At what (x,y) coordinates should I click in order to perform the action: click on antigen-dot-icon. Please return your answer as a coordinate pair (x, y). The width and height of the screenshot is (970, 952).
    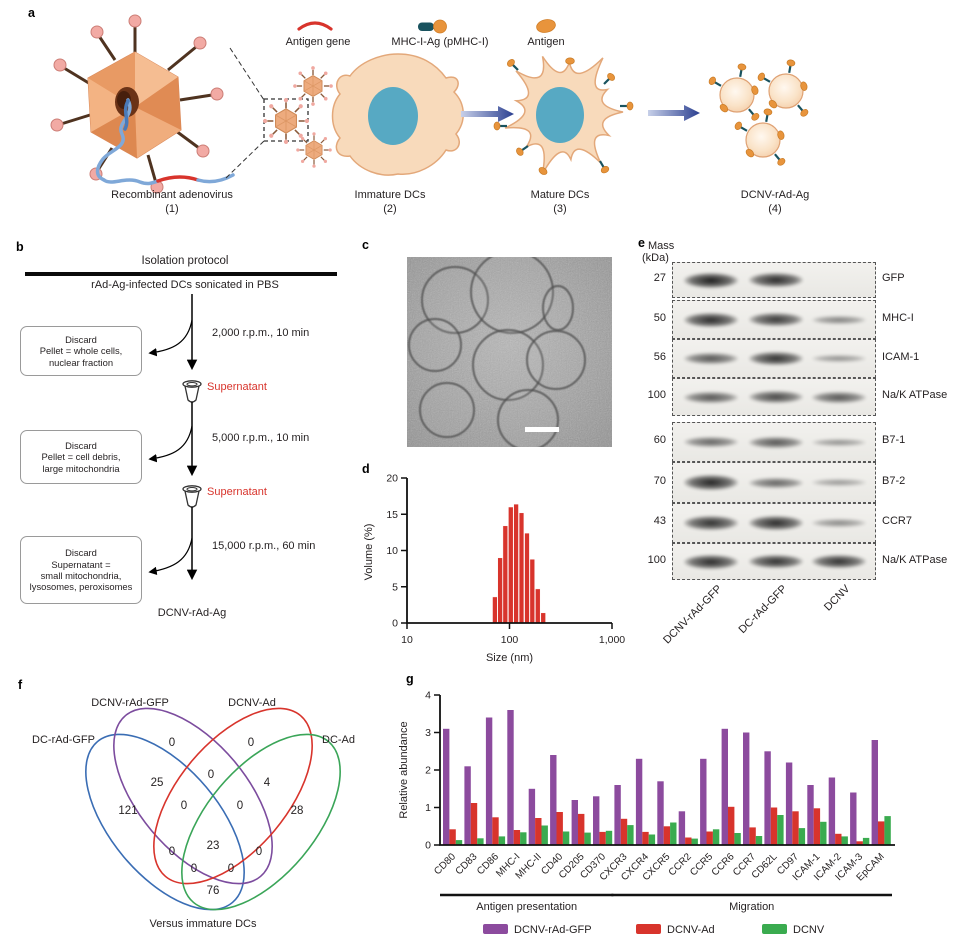
    Looking at the image, I should click on (570, 61).